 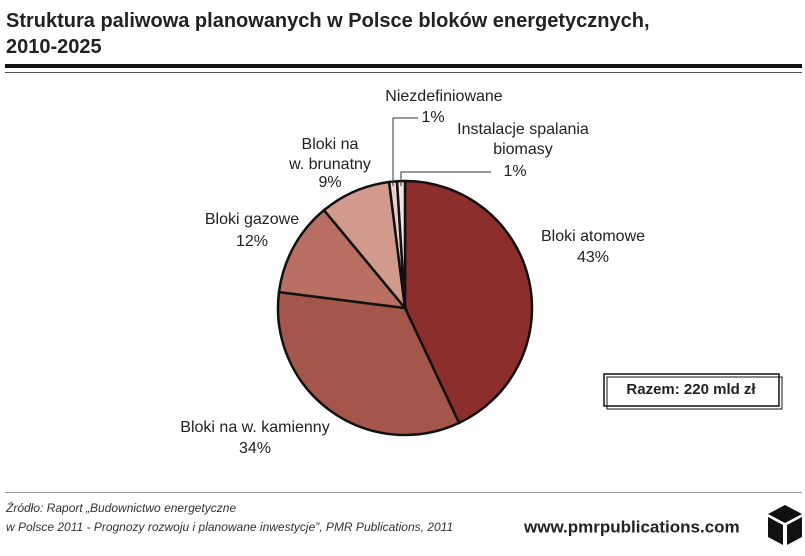 I want to click on total-label: Razem: 220 mld zł, so click(x=691, y=389).